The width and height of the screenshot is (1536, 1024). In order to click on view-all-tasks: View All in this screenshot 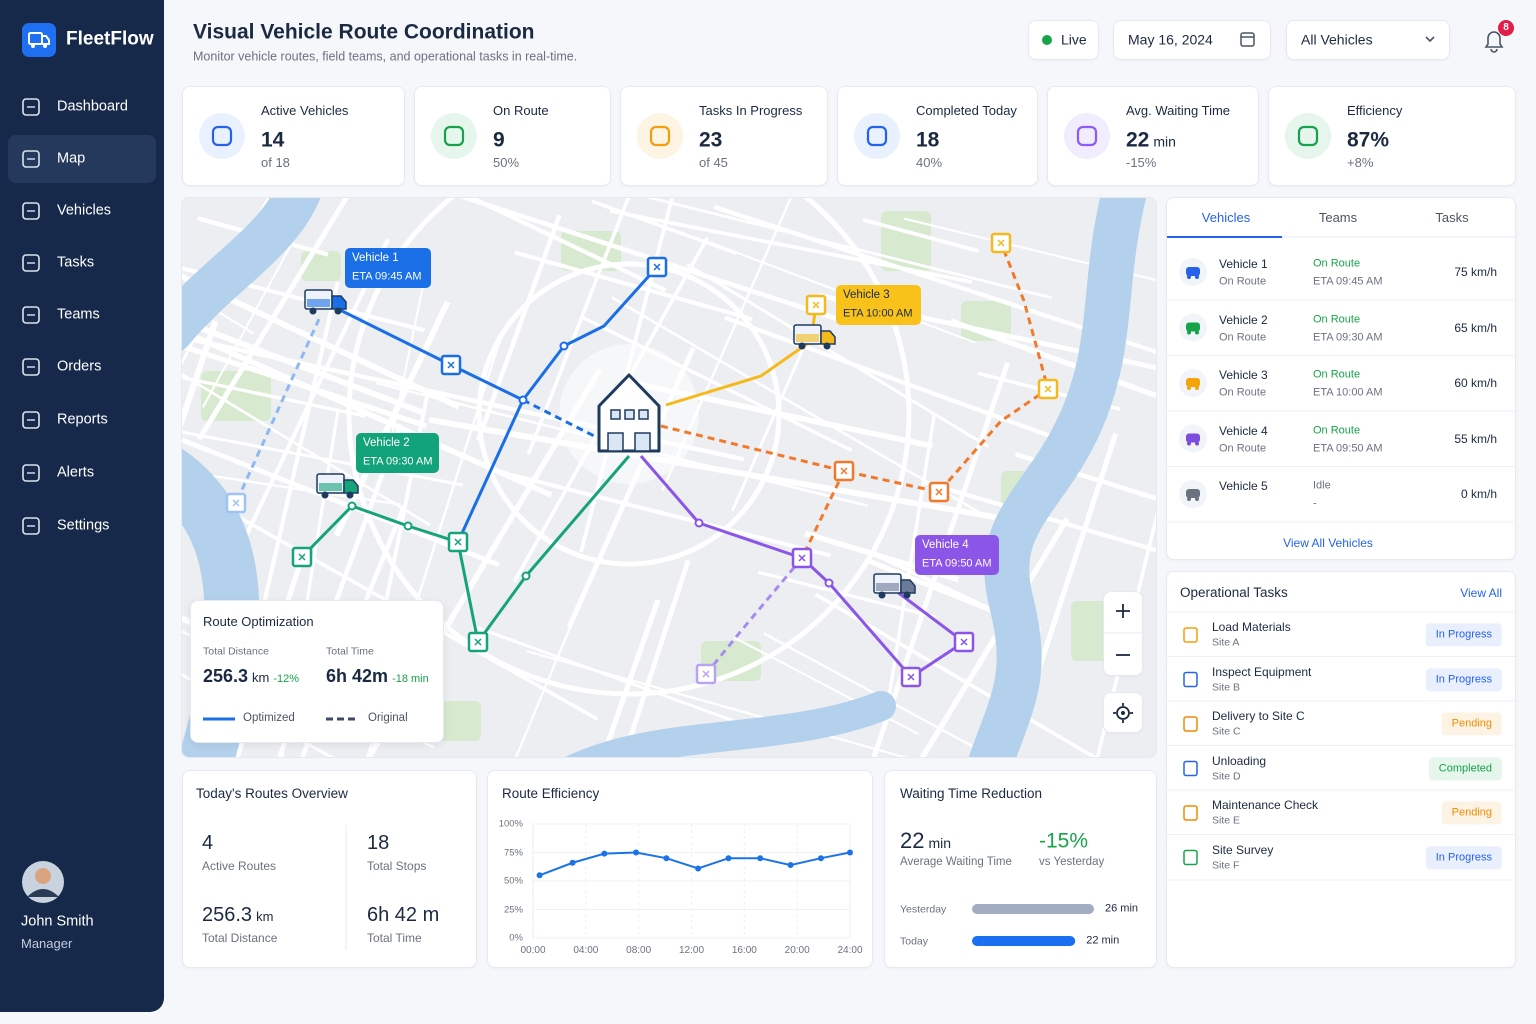, I will do `click(1481, 592)`.